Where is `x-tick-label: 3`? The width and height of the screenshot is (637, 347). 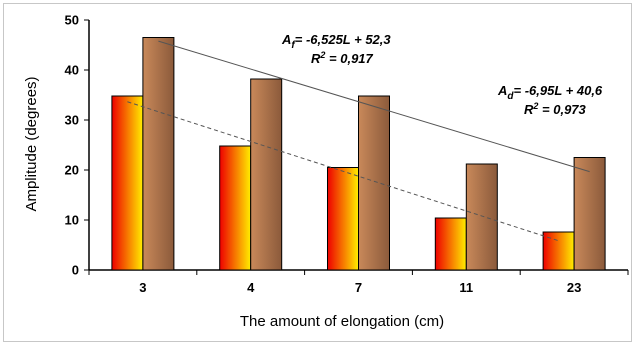
x-tick-label: 3 is located at coordinates (142, 287).